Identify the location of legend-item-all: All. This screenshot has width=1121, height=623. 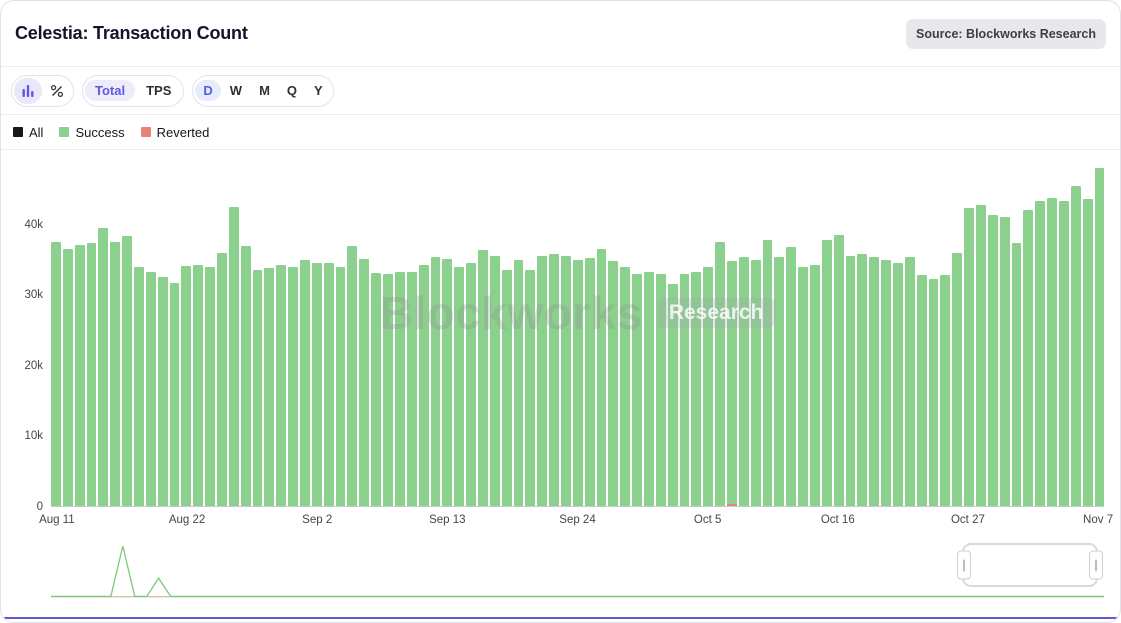
(28, 132).